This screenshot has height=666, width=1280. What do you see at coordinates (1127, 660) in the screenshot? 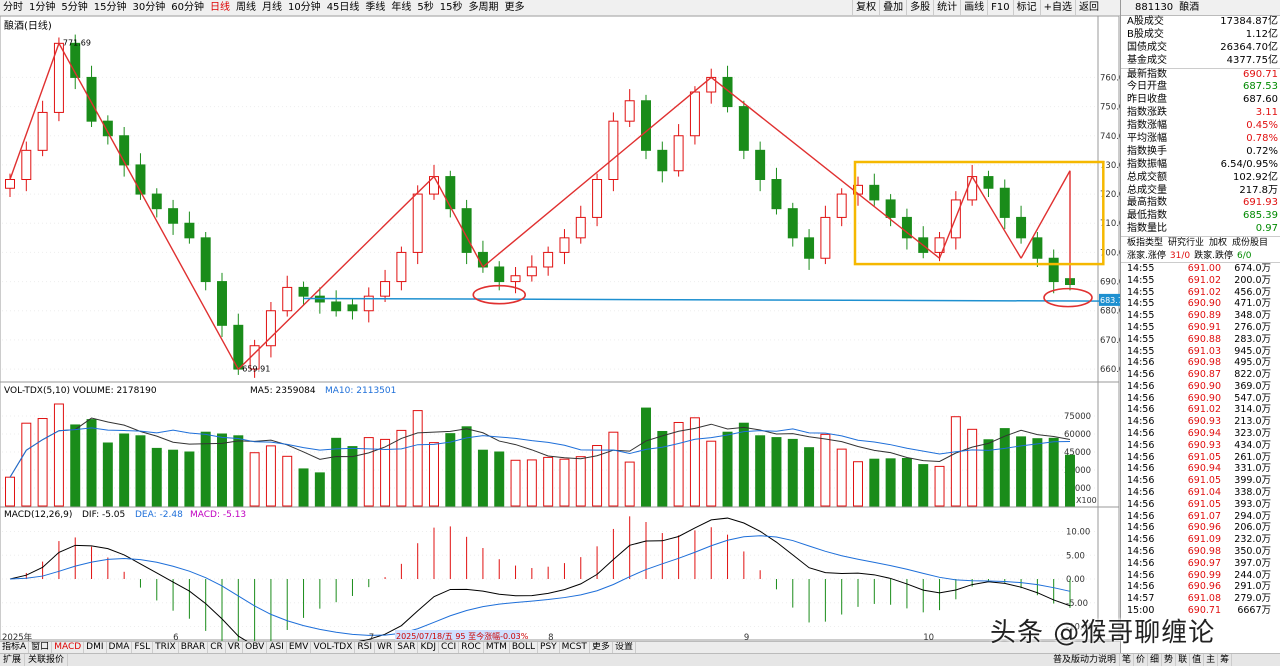
I see `quote-tab-0: 笔` at bounding box center [1127, 660].